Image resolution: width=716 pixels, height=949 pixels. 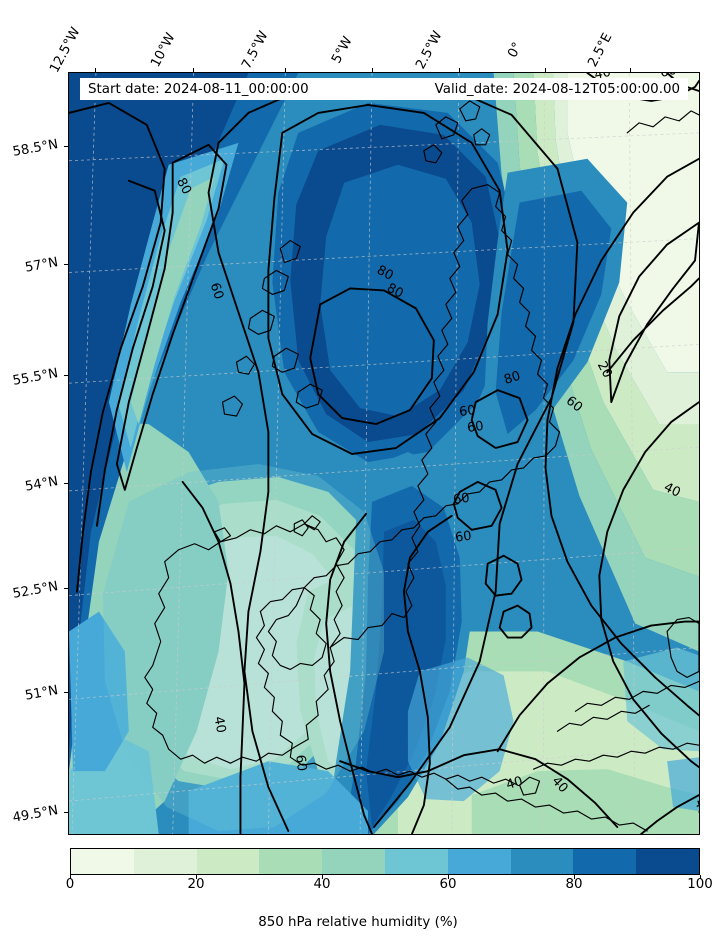 What do you see at coordinates (41, 265) in the screenshot?
I see `lat-tick-label: 57°N` at bounding box center [41, 265].